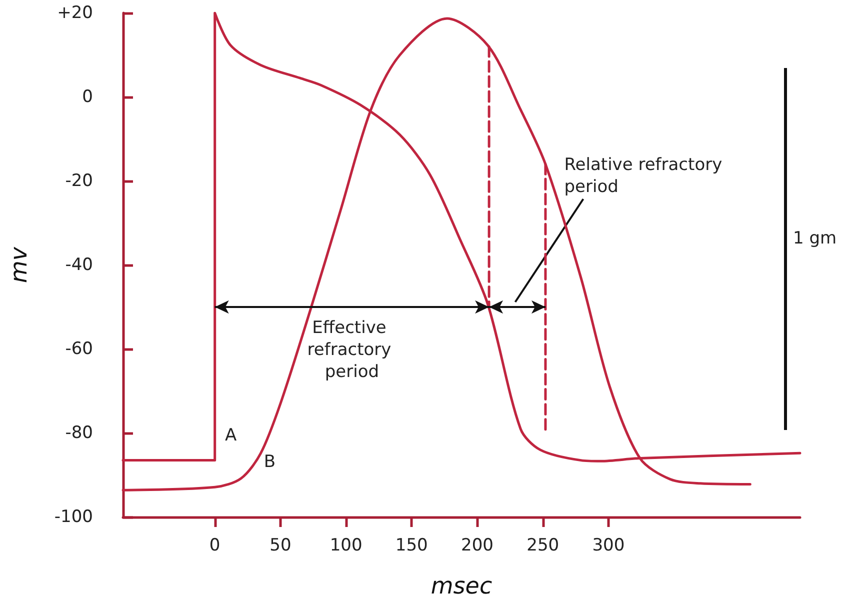  What do you see at coordinates (352, 350) in the screenshot?
I see `annotation: Effective refractory period` at bounding box center [352, 350].